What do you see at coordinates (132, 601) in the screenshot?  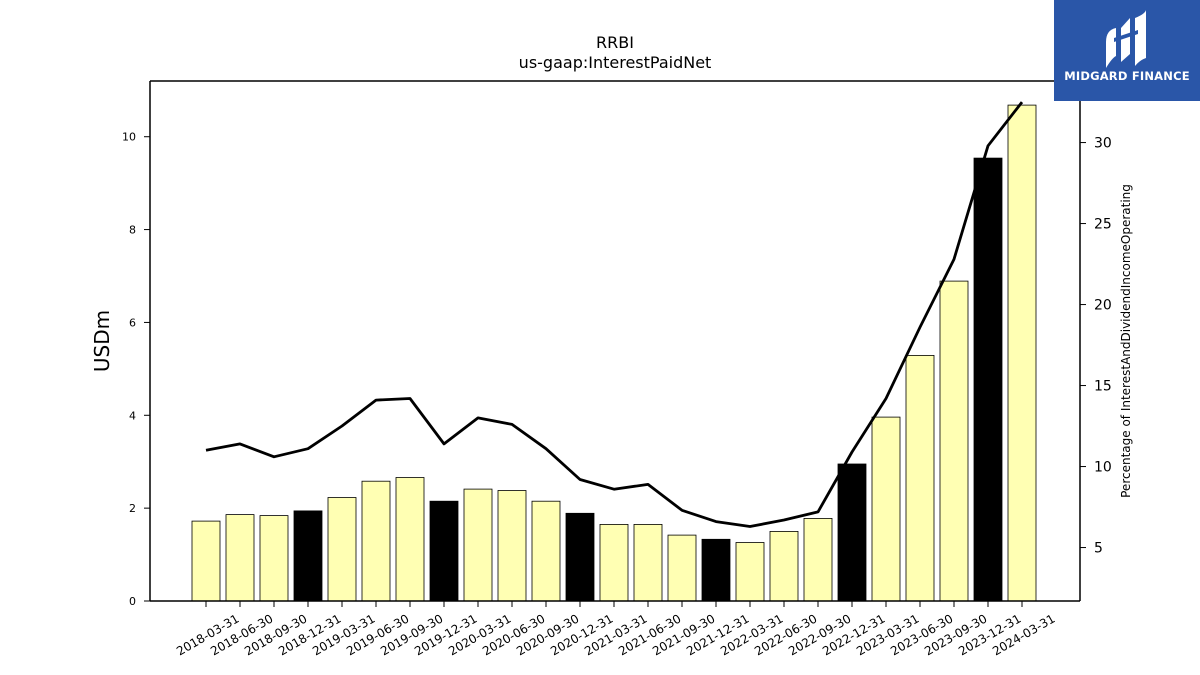 I see `y-tick-label: 0` at bounding box center [132, 601].